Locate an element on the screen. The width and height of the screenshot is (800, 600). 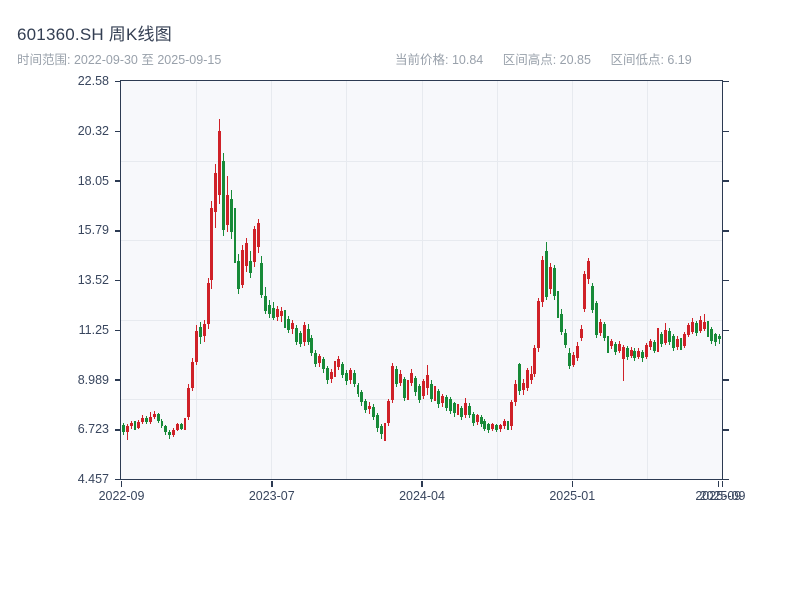
x-tick-label: 2023-07 is located at coordinates (271, 496).